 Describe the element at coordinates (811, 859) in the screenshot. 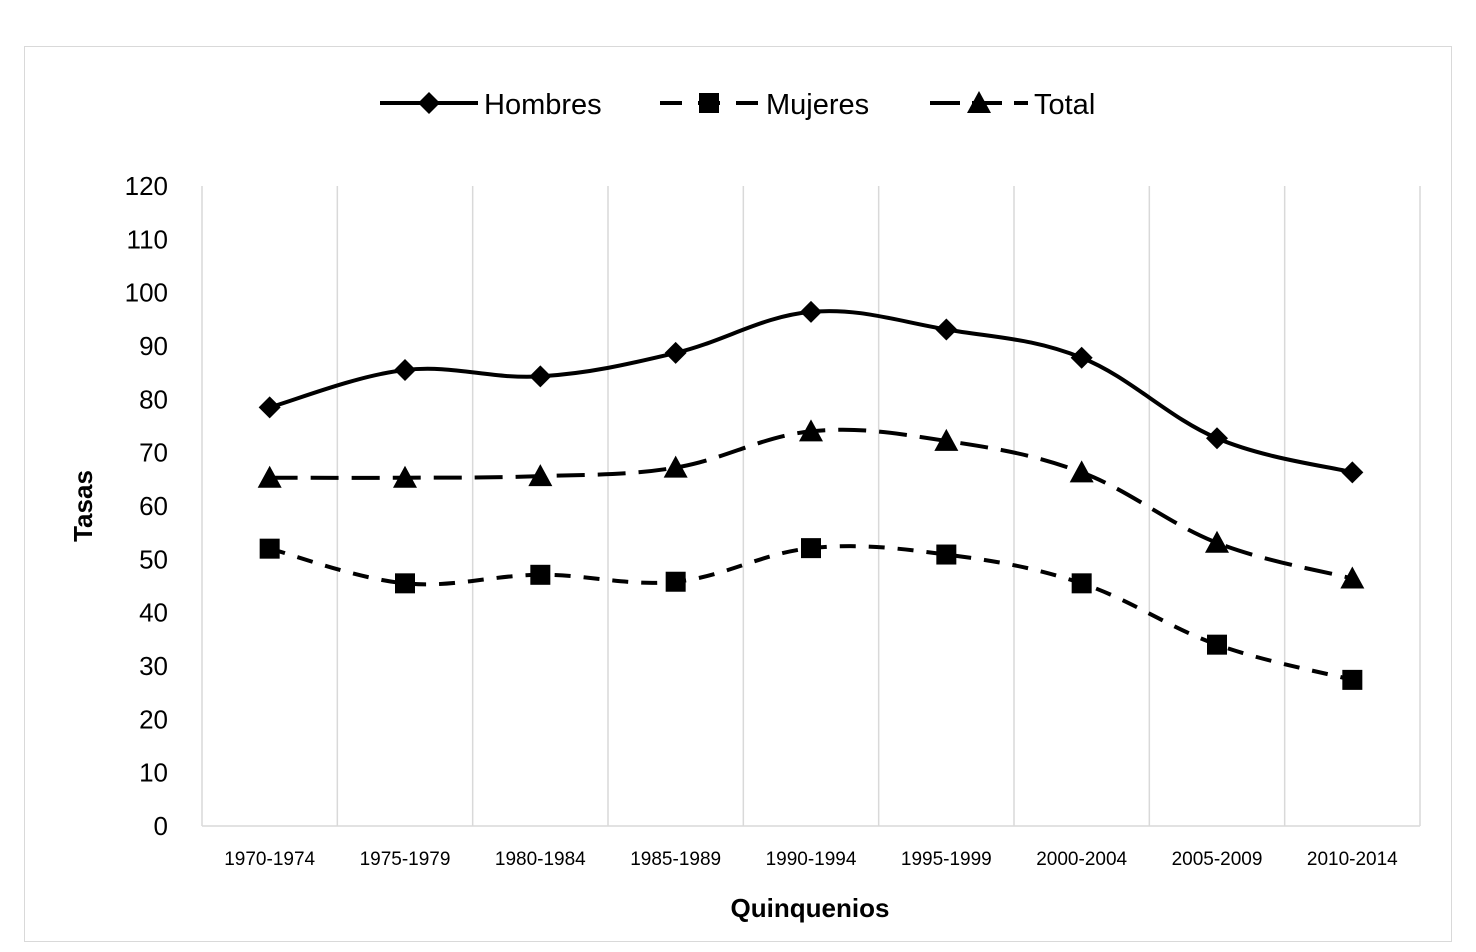

I see `x-tick-label: 1990-1994` at that location.